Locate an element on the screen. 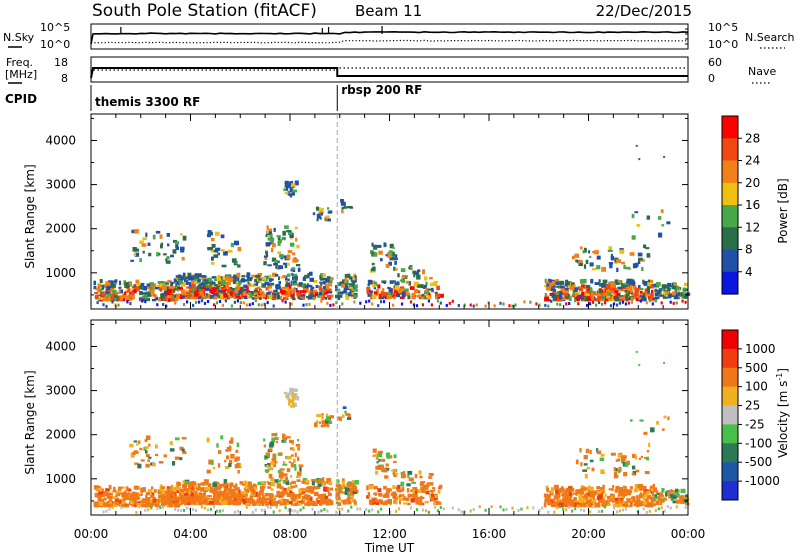 This screenshot has width=800, height=554. nsearch-tick-bottom: 10^0 is located at coordinates (723, 44).